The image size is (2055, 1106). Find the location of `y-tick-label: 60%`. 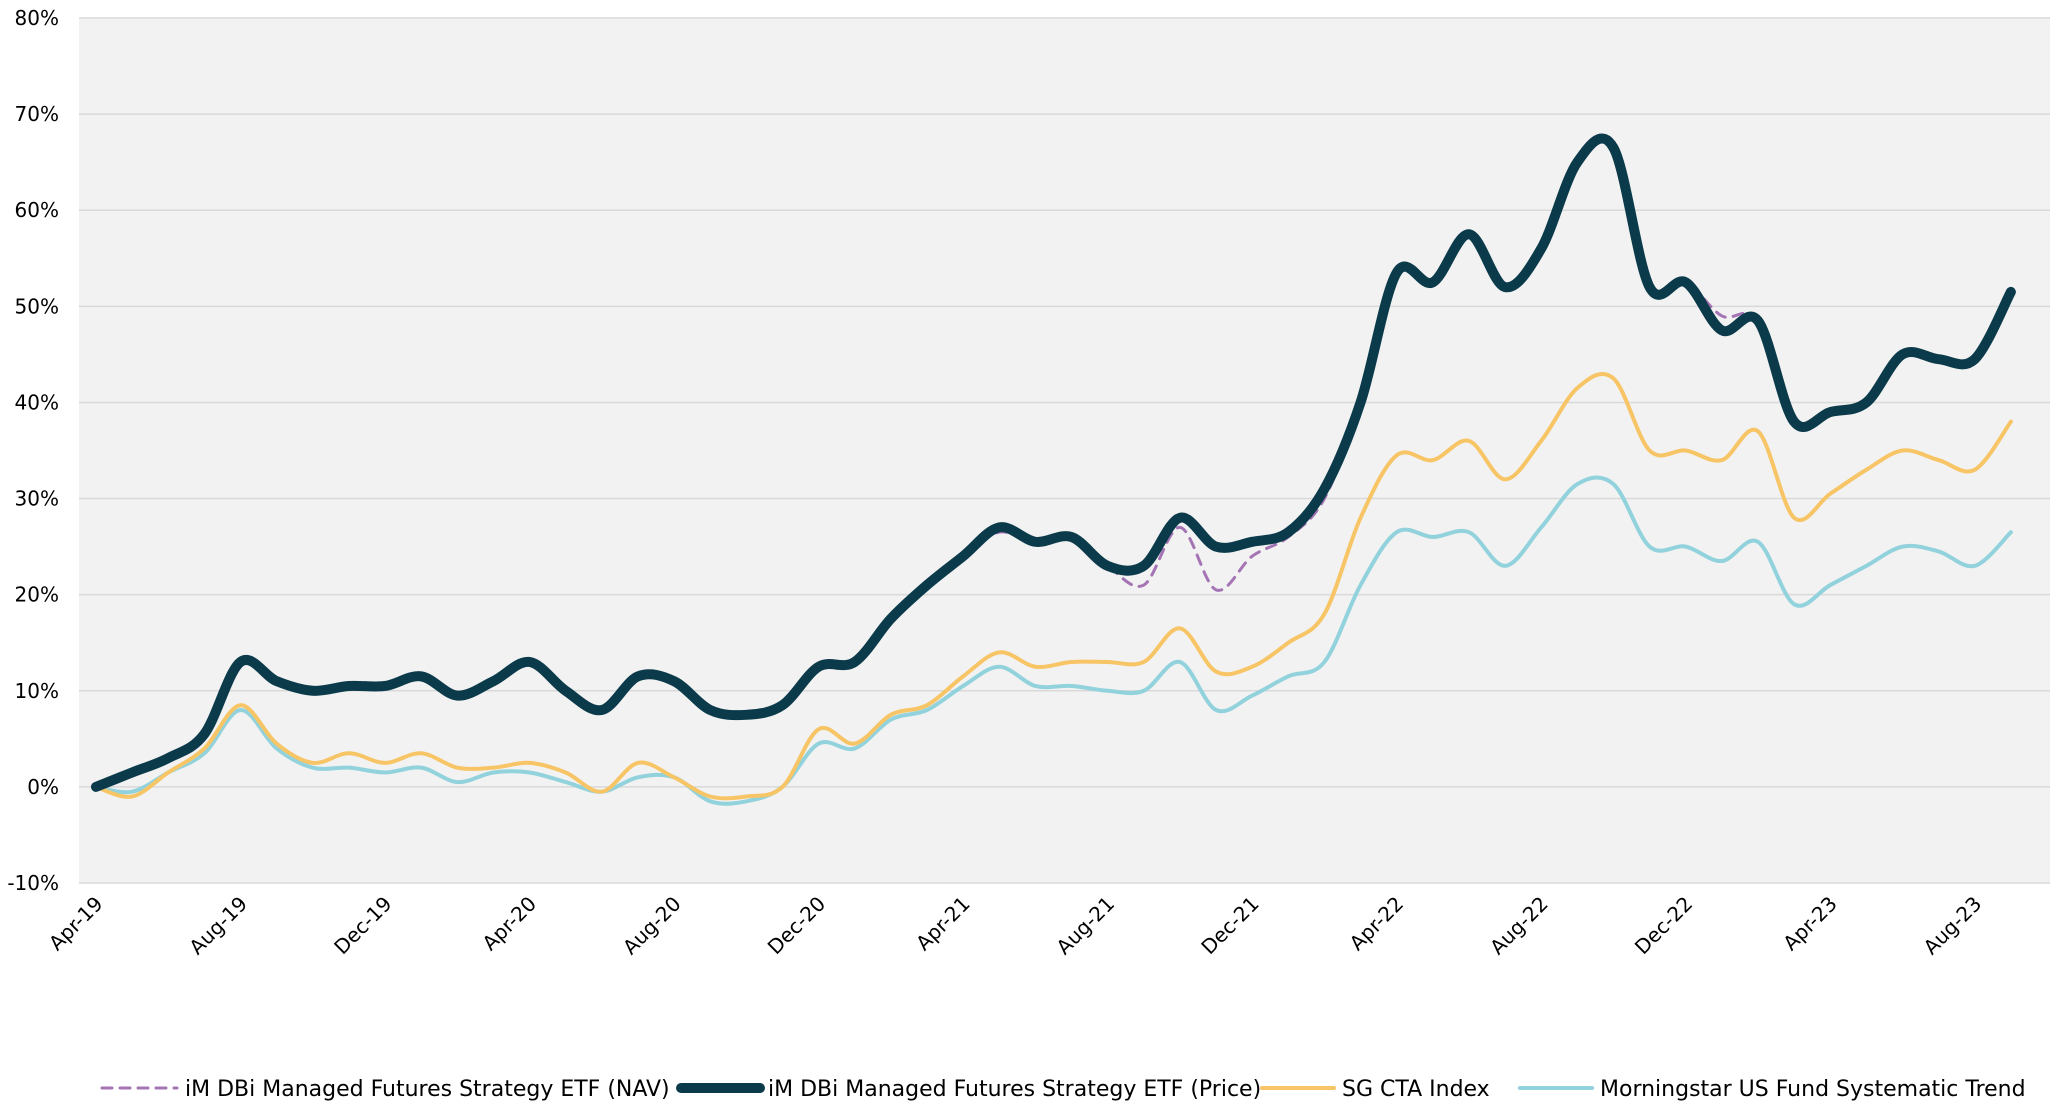

y-tick-label: 60% is located at coordinates (37, 210).